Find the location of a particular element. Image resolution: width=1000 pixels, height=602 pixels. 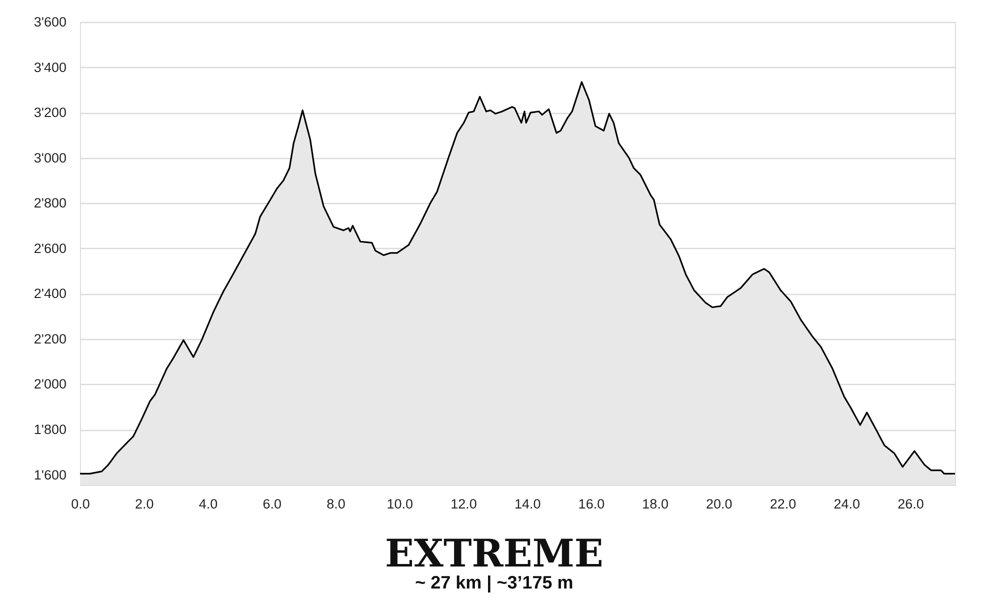

x-tick-label: 22.0 is located at coordinates (783, 504).